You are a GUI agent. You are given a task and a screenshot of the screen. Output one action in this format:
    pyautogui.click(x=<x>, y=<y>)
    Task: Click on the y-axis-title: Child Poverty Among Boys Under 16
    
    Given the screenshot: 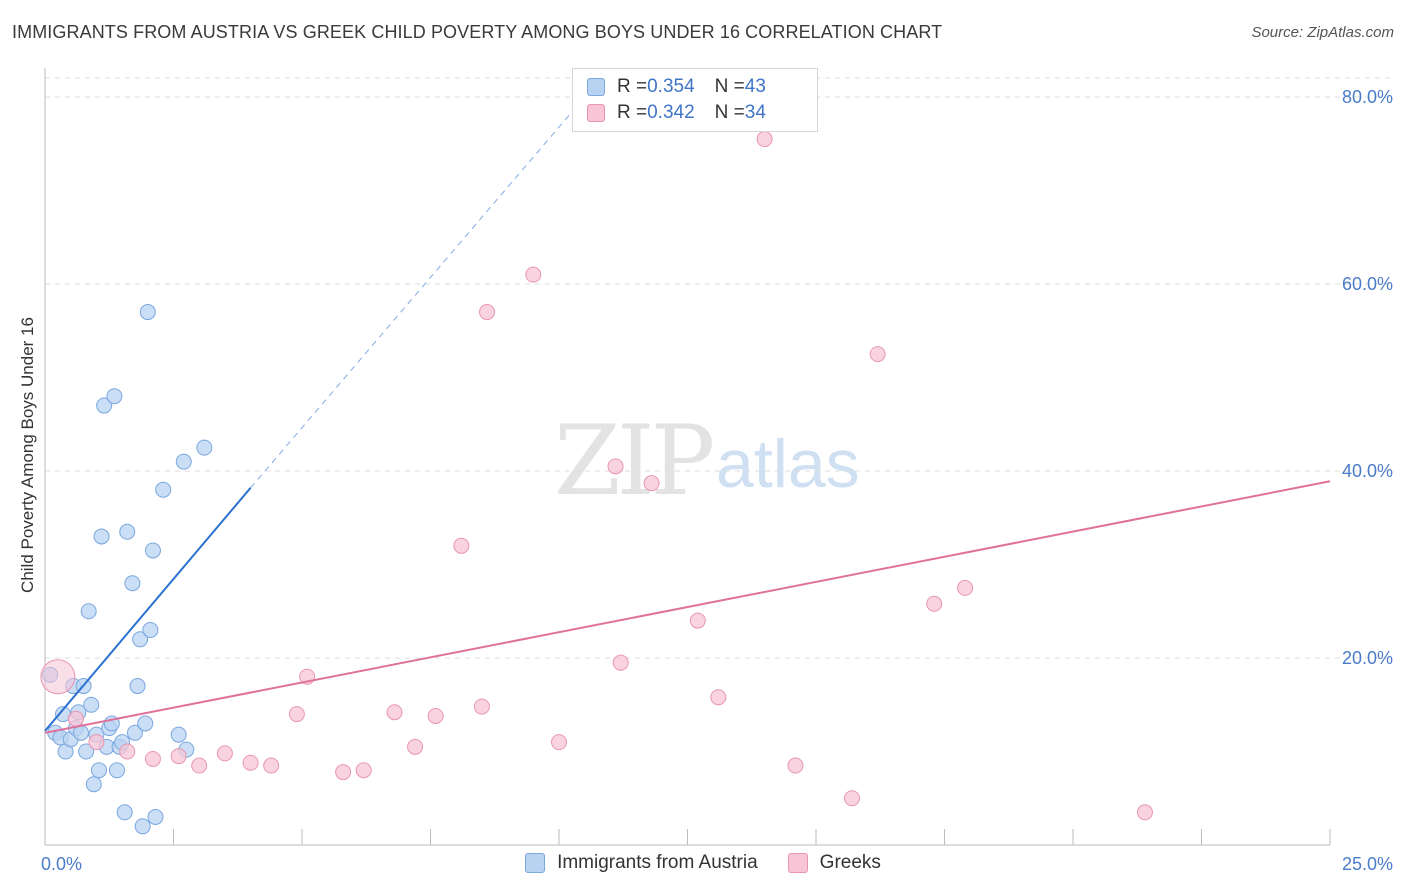 What is the action you would take?
    pyautogui.click(x=27, y=455)
    